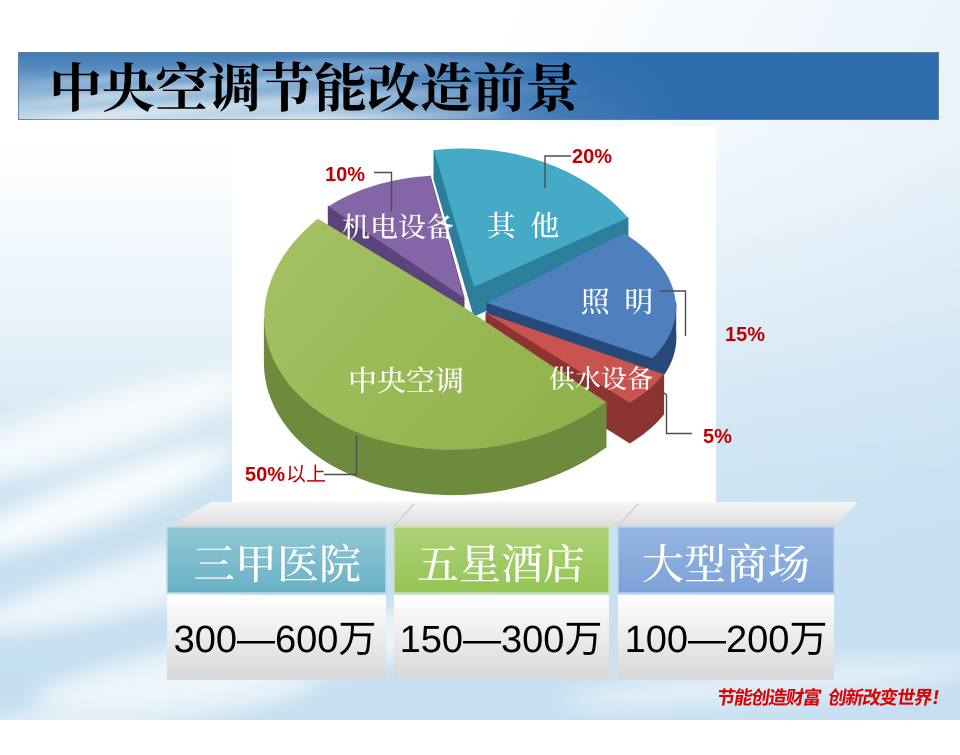 The image size is (960, 755). I want to click on svg-text: 300—600, so click(256, 640).